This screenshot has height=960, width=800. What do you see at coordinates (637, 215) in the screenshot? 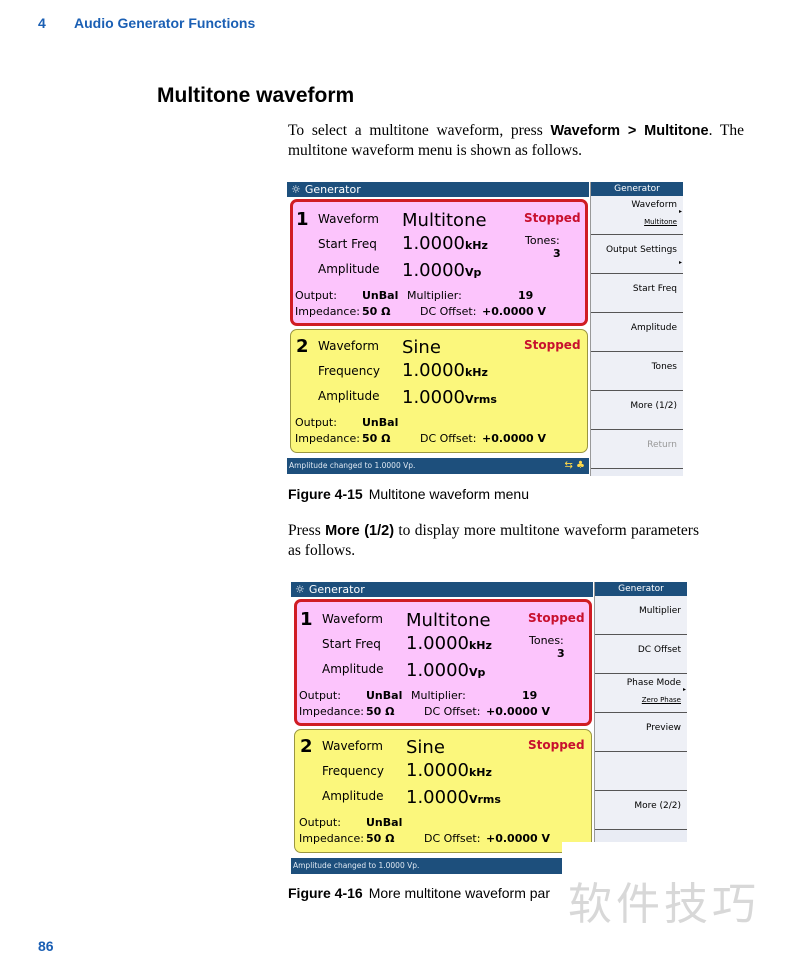
I see `softkey-waveform: Waveform Multitone ▸` at bounding box center [637, 215].